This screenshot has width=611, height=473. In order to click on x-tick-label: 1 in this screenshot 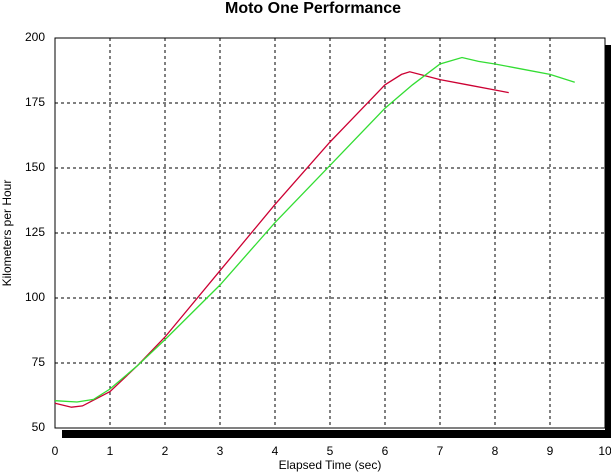, I will do `click(110, 451)`.